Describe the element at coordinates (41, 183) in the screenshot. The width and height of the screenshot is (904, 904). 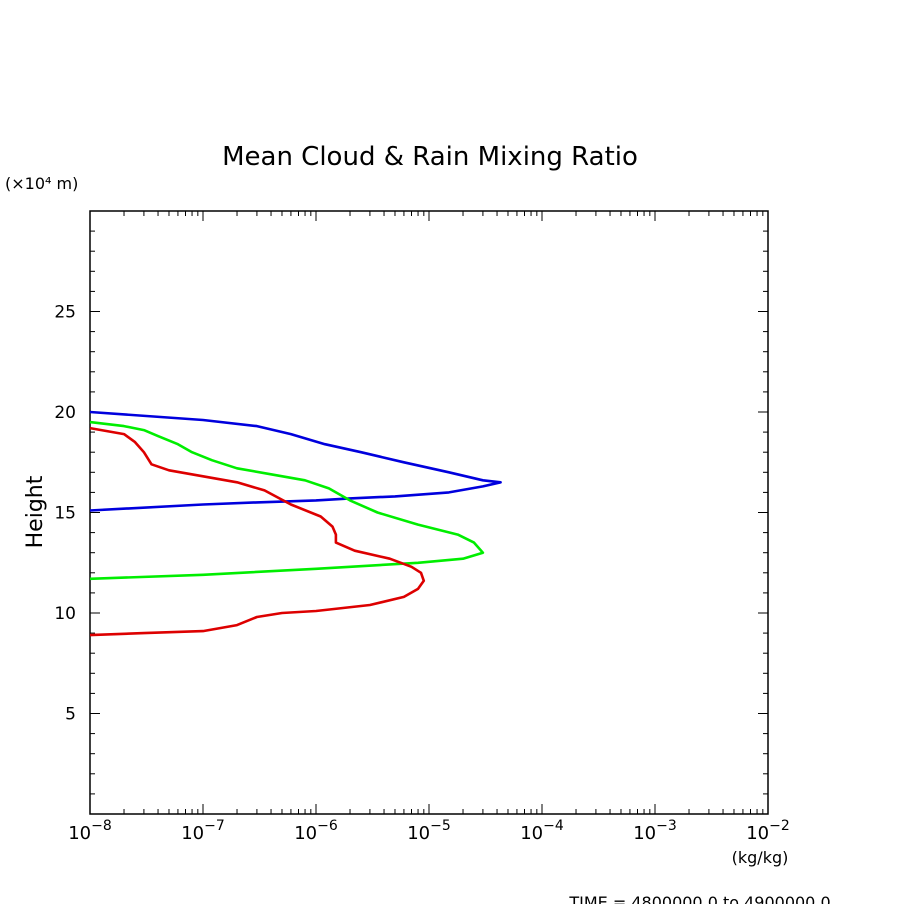
I see `y-unit-label: (×10⁴ m)` at that location.